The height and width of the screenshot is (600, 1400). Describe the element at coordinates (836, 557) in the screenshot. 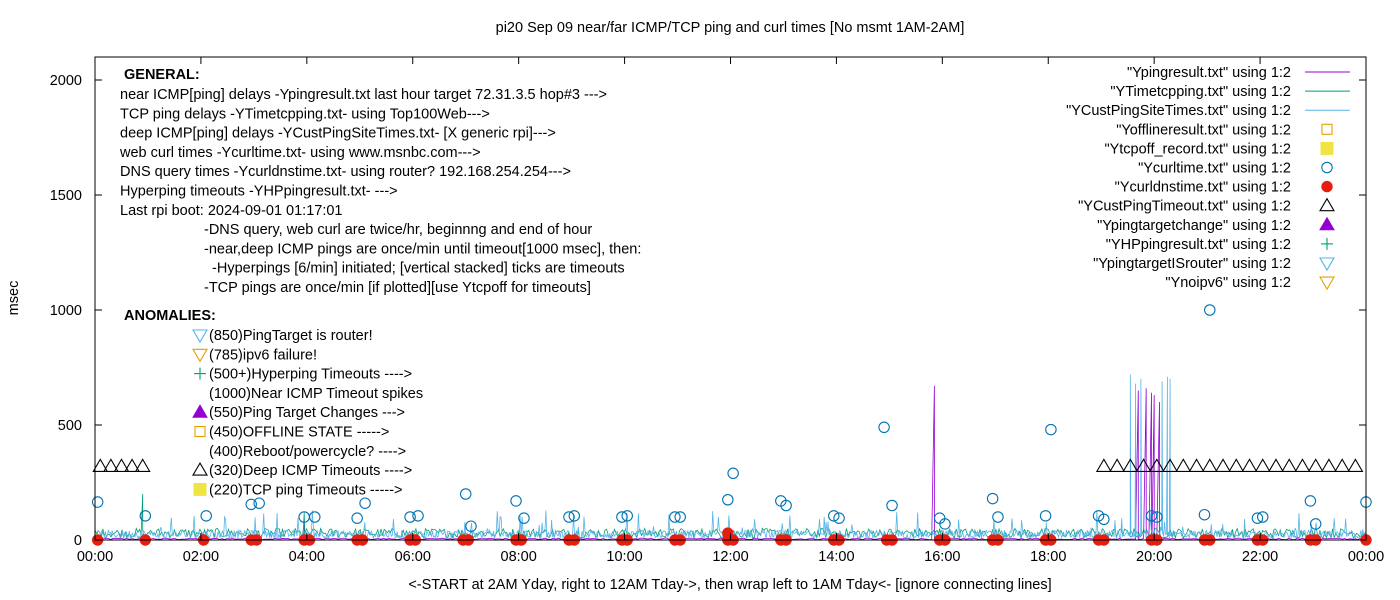

I see `x-tick-label-7: 14:00` at that location.